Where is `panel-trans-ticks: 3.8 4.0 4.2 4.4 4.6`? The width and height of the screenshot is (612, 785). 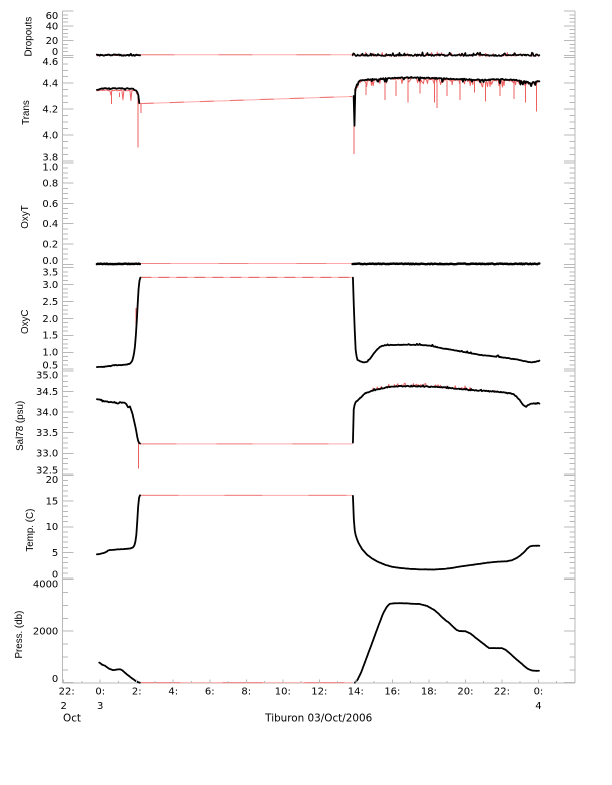
panel-trans-ticks: 3.8 4.0 4.2 4.4 4.6 is located at coordinates (308, 110).